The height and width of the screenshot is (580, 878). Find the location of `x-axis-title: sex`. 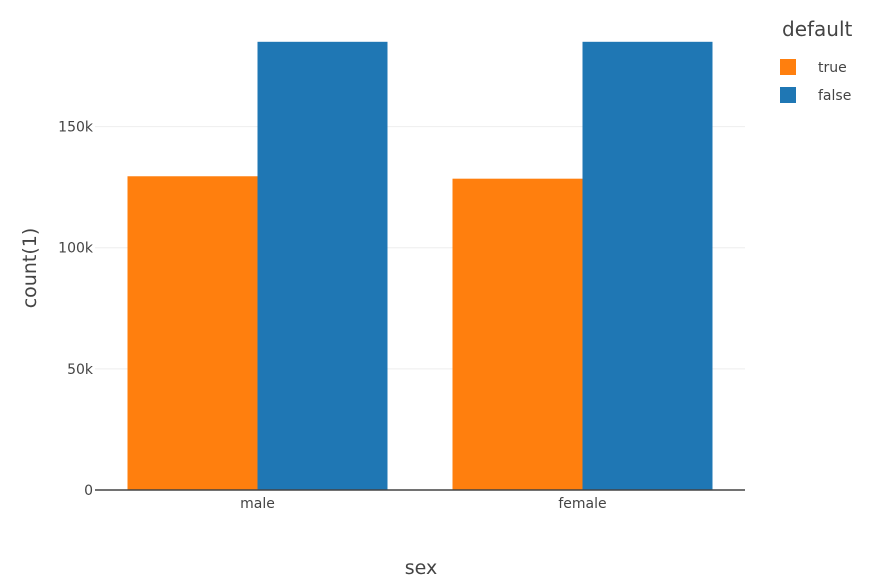

x-axis-title: sex is located at coordinates (421, 568).